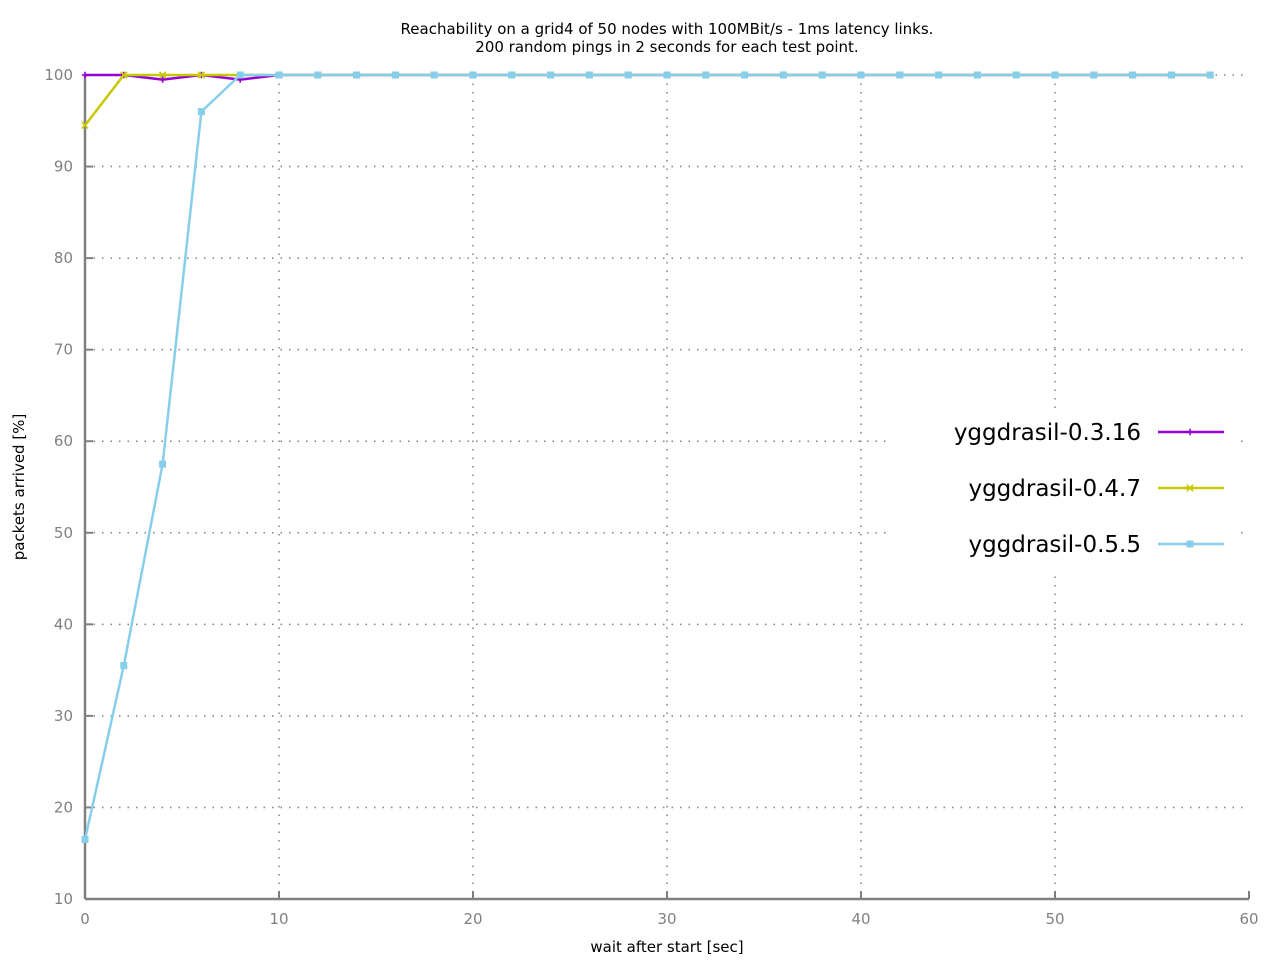 Image resolution: width=1280 pixels, height=960 pixels. Describe the element at coordinates (647, 77) in the screenshot. I see `series-yggdrasil-0.3.16` at that location.